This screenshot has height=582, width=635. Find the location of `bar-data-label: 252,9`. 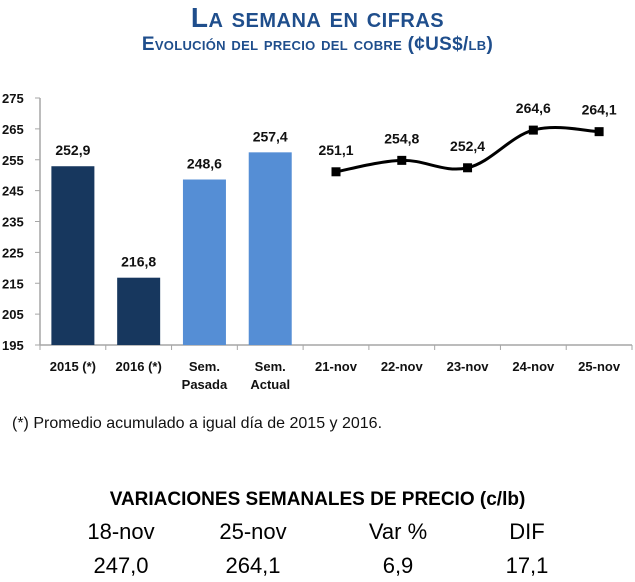

bar-data-label: 252,9 is located at coordinates (72, 150).